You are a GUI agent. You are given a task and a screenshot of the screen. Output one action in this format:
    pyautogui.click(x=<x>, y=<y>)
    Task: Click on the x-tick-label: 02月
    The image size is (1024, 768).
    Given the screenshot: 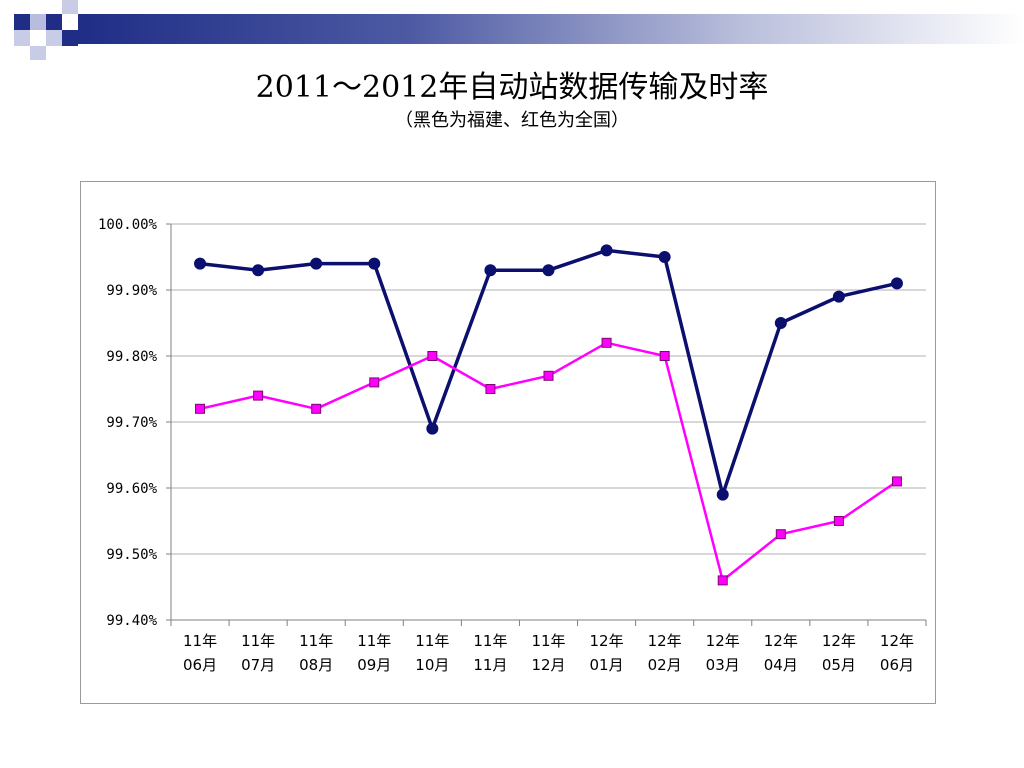 What is the action you would take?
    pyautogui.click(x=665, y=665)
    